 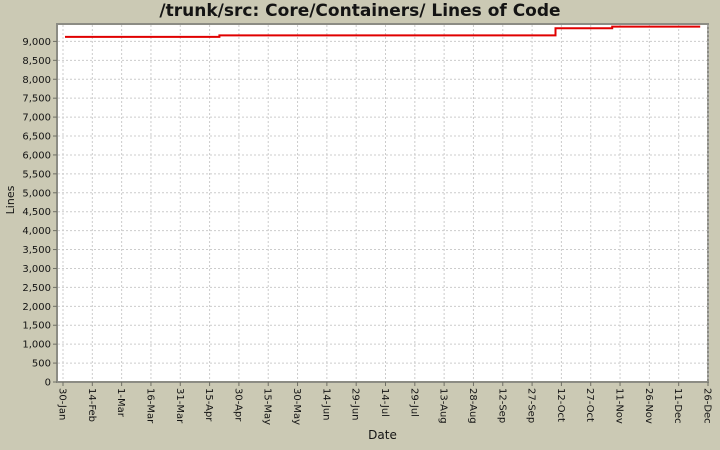 I want to click on x-tick-label: 1-Mar, so click(x=120, y=403).